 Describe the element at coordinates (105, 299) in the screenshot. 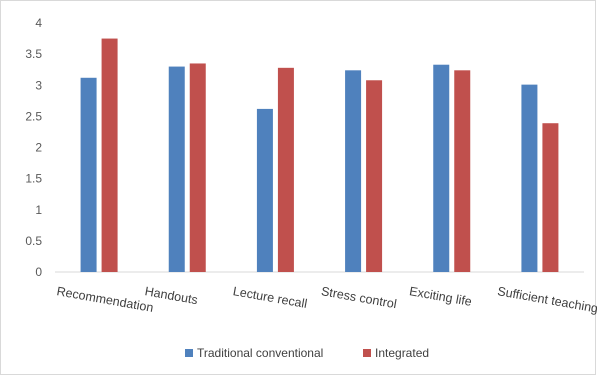

I see `x-category-label: Recommendation` at that location.